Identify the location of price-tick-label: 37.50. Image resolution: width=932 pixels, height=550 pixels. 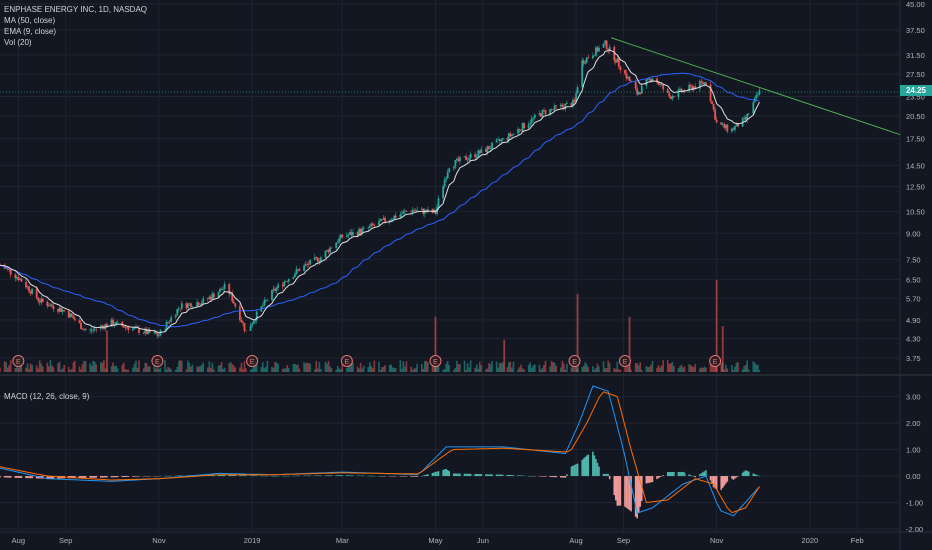
(915, 30).